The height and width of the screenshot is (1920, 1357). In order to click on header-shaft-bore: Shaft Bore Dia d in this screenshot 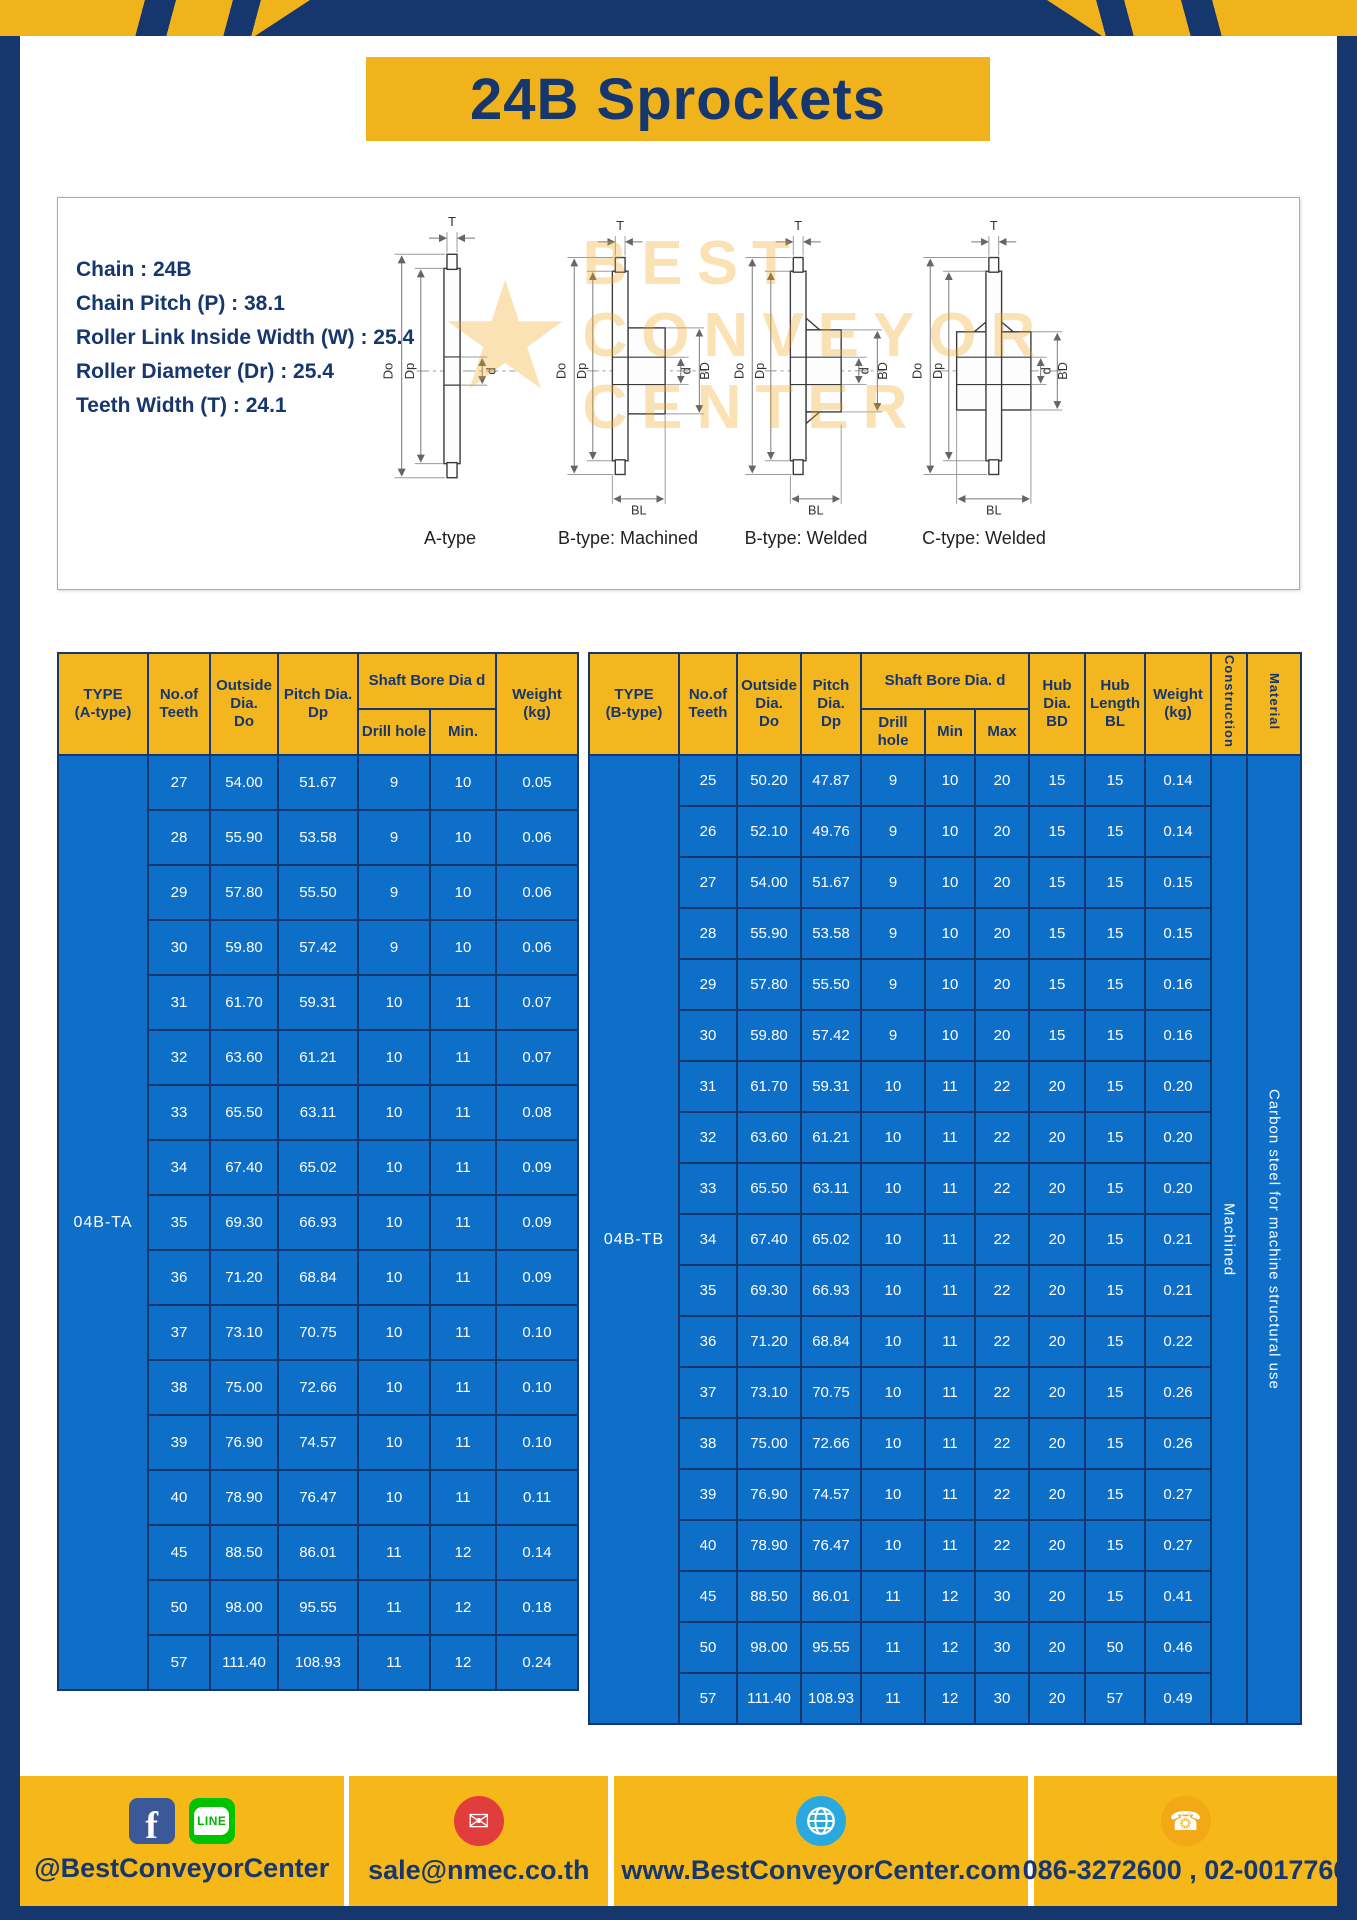, I will do `click(427, 681)`.